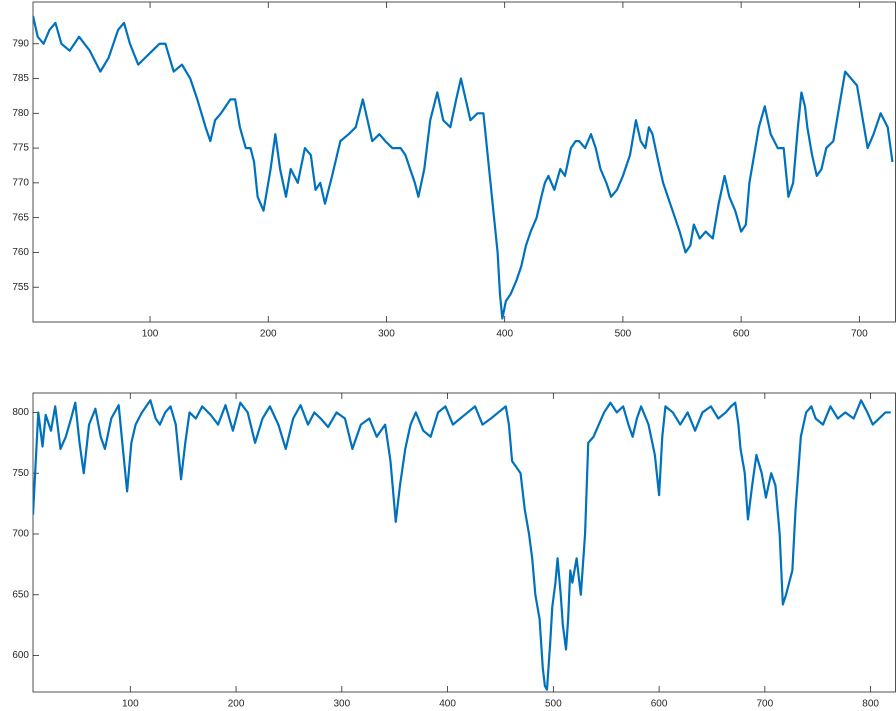  I want to click on y-tick-label: 775, so click(20, 148).